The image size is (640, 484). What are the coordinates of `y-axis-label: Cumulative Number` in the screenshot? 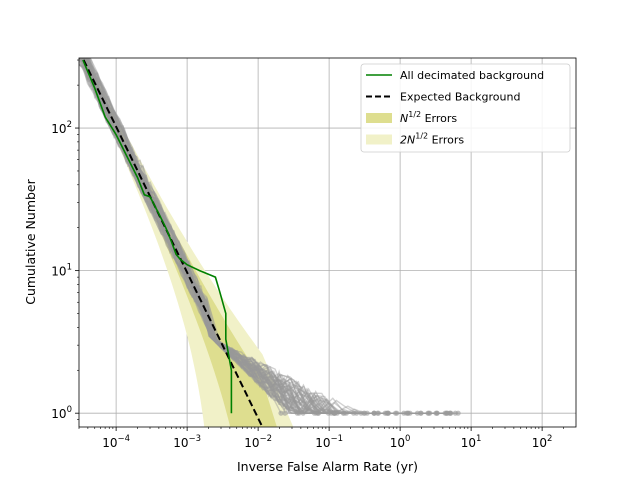 It's located at (30, 241).